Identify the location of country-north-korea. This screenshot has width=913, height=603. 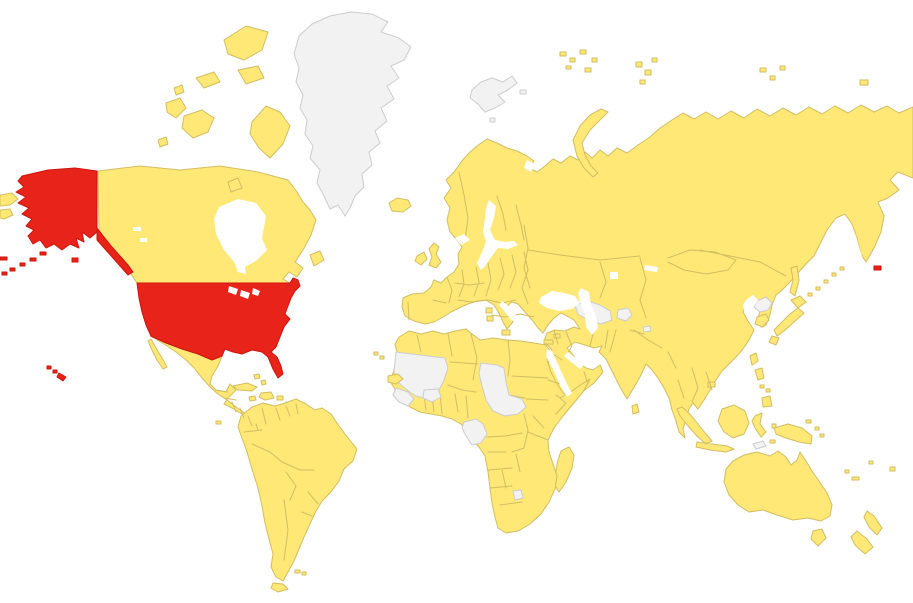
(763, 304).